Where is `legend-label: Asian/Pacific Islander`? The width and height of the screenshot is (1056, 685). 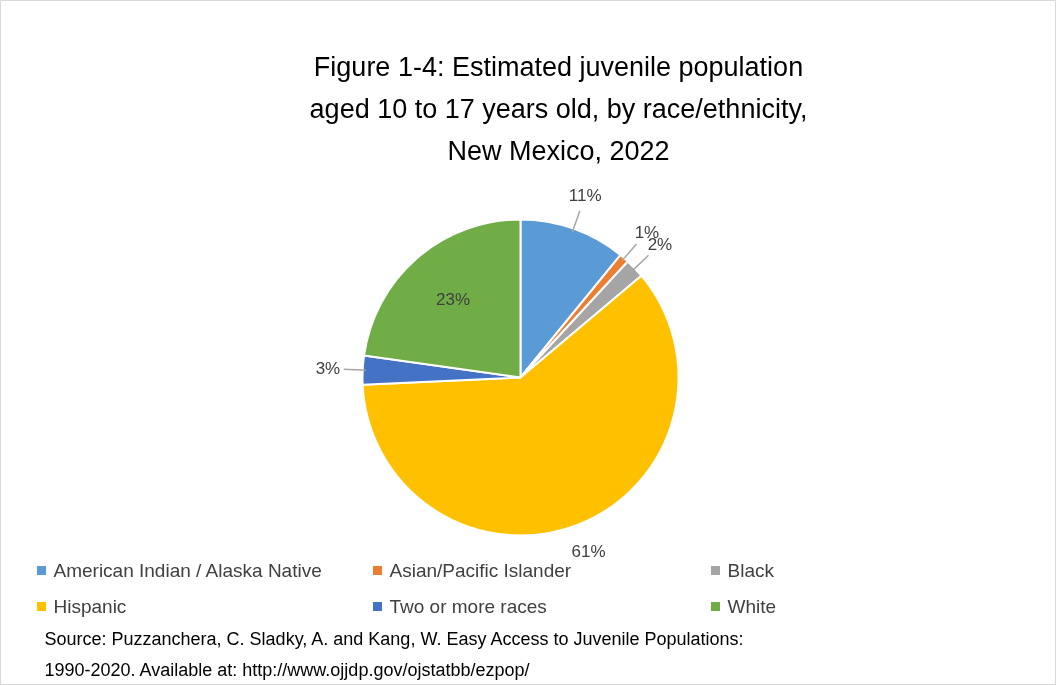
legend-label: Asian/Pacific Islander is located at coordinates (480, 570).